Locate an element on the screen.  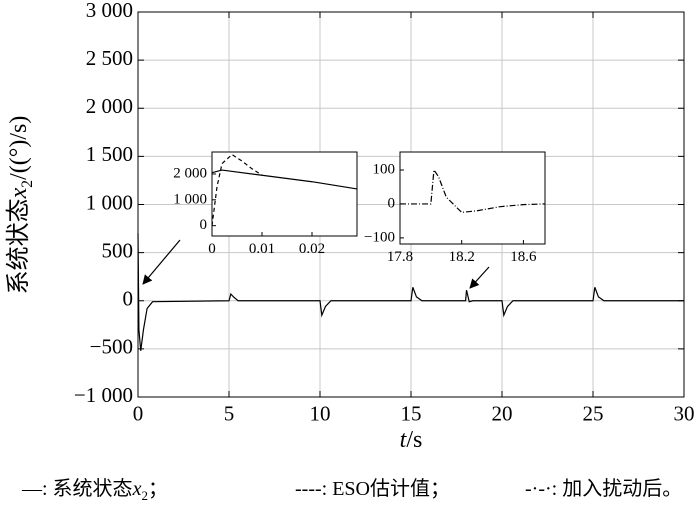
legend-entry-part: -·-·: 加入扰动后。 is located at coordinates (603, 488).